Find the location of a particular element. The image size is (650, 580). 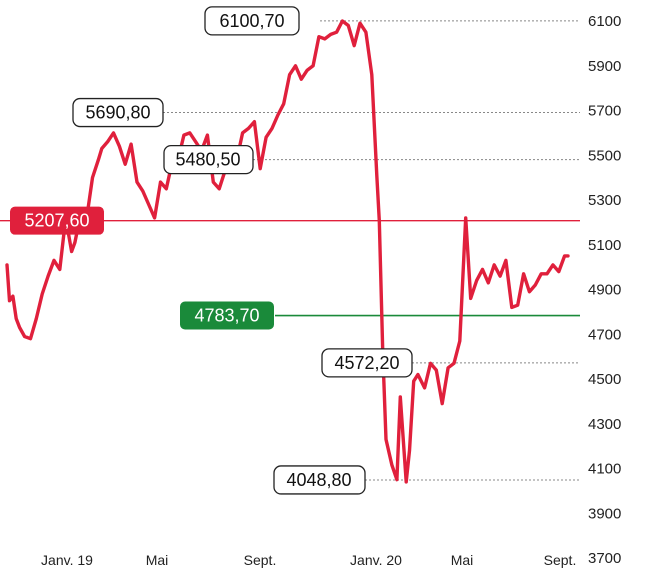

reference-flag-green: 4783,70 is located at coordinates (227, 315).